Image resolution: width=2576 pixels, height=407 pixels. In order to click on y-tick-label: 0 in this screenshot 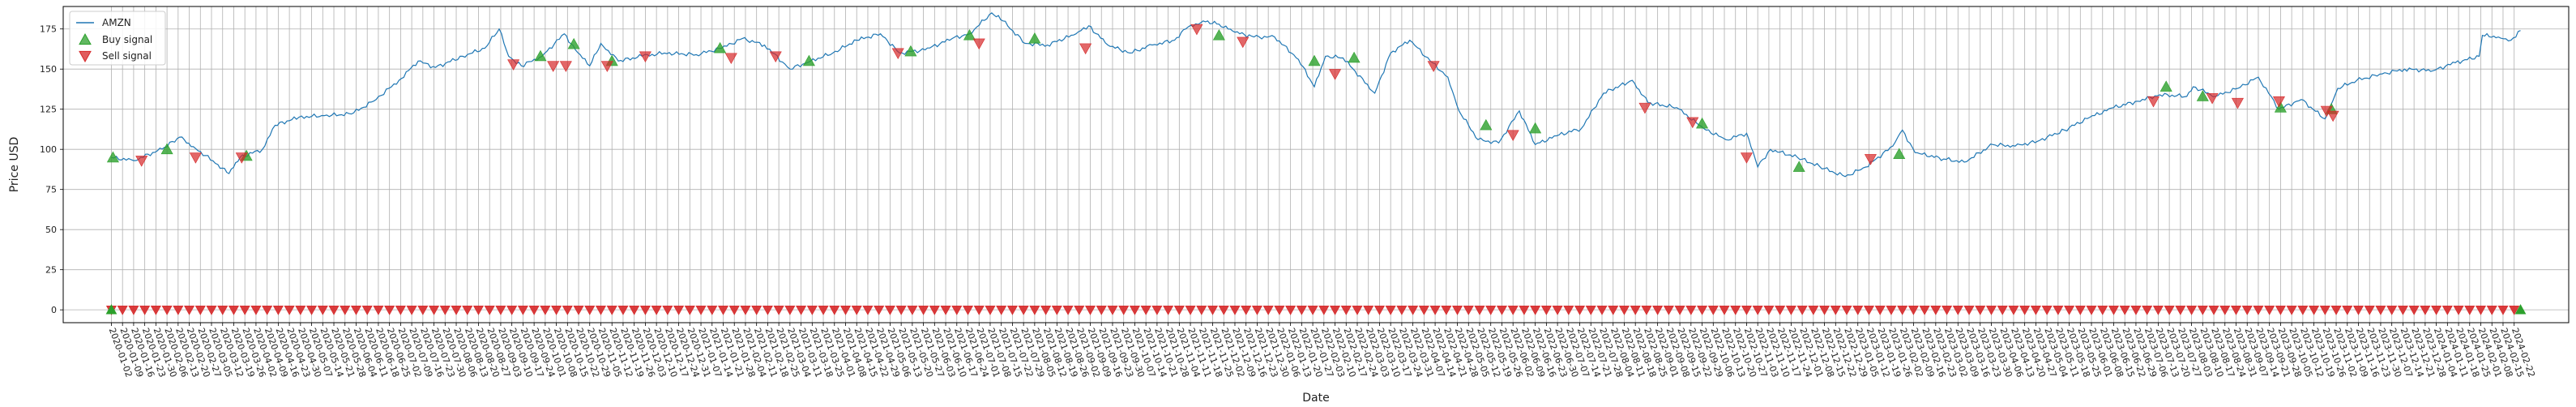, I will do `click(54, 310)`.